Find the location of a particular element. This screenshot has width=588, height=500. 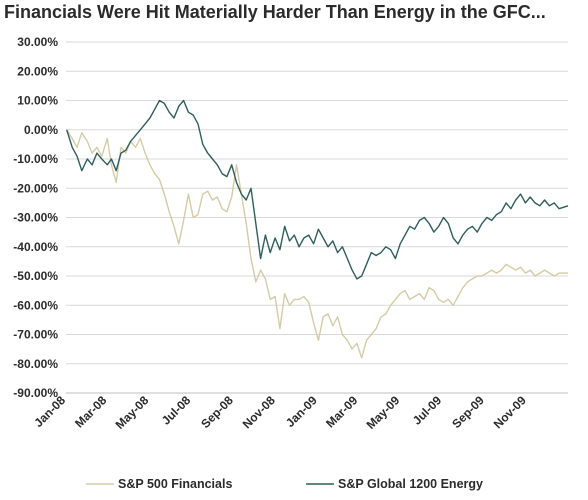

y-tick-label: 20.00% is located at coordinates (37, 71).